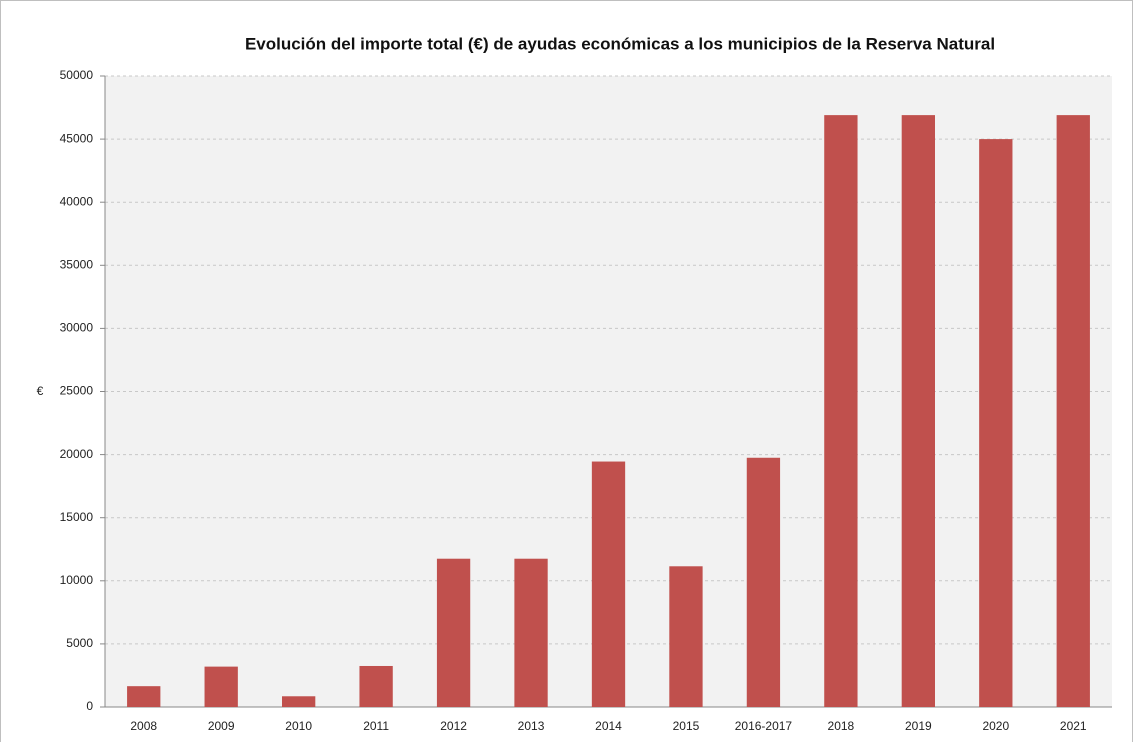 This screenshot has height=742, width=1133. I want to click on x-tick-label: 2008, so click(143, 726).